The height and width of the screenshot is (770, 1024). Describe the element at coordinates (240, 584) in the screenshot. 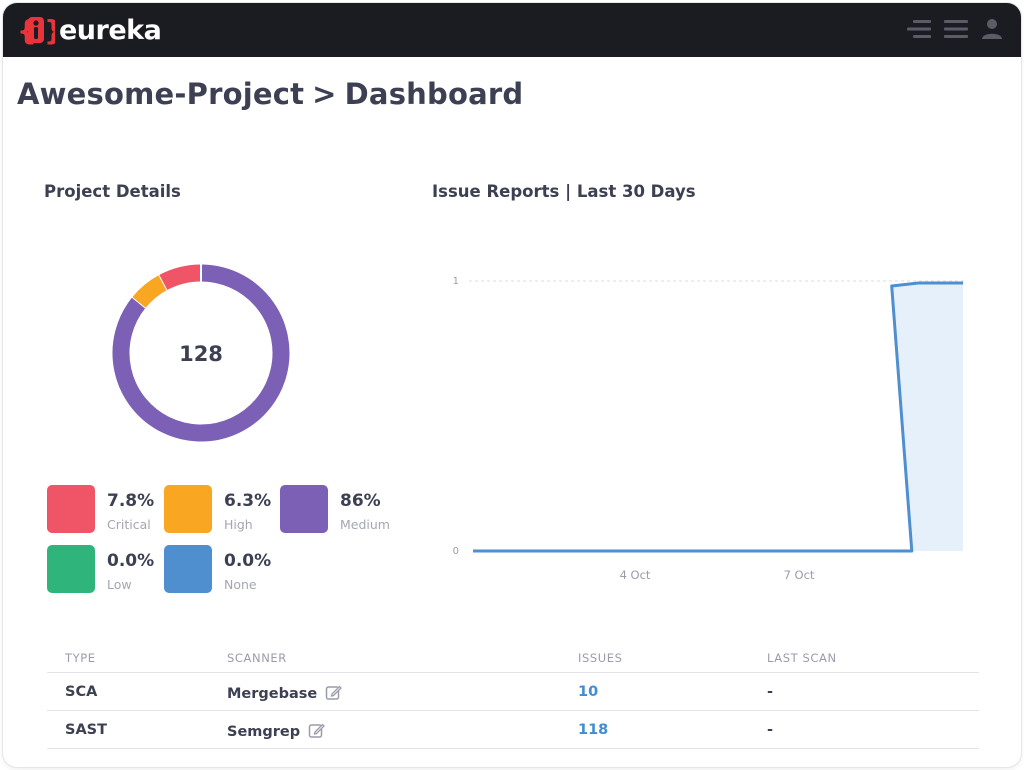

I see `none-label: None` at that location.